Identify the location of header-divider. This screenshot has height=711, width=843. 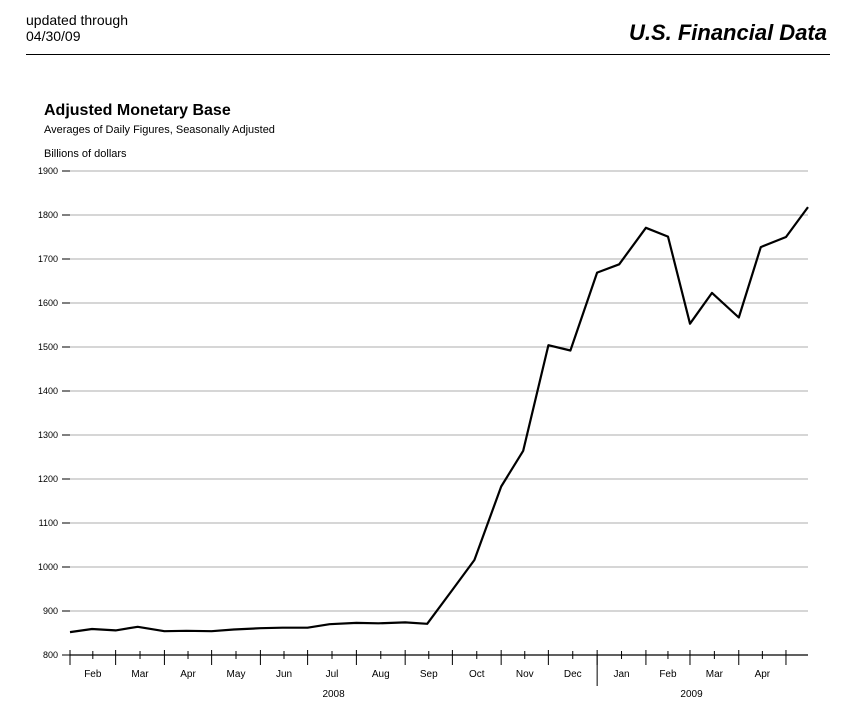
(428, 54).